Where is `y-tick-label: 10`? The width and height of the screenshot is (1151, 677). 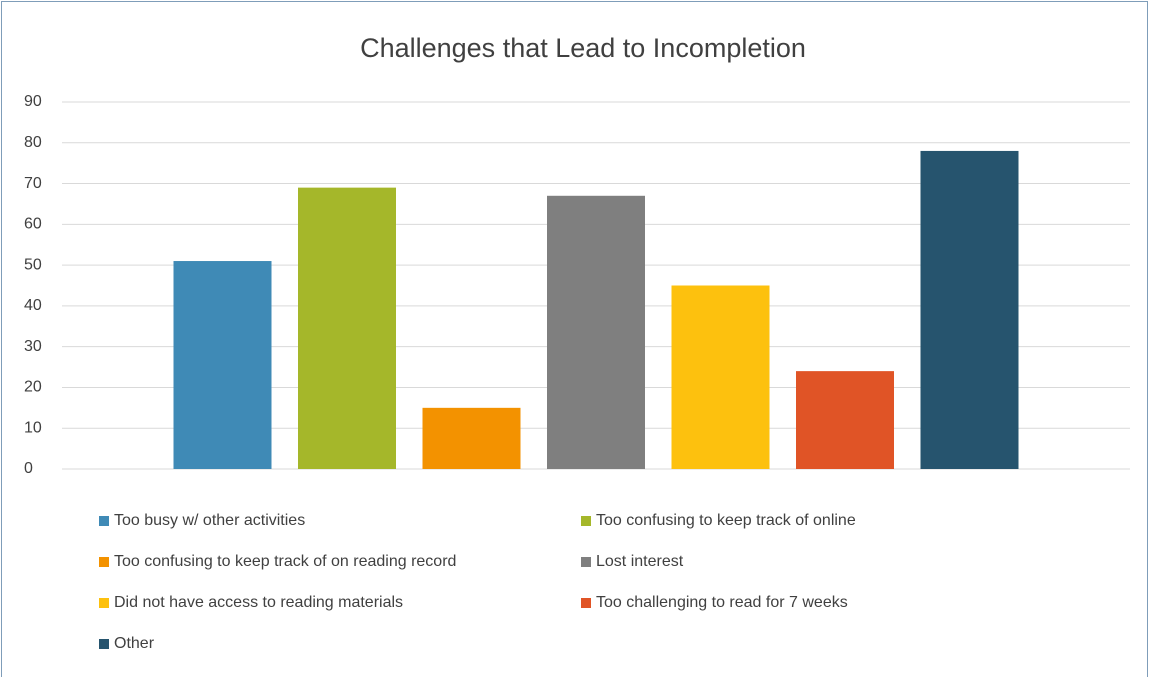
y-tick-label: 10 is located at coordinates (33, 427).